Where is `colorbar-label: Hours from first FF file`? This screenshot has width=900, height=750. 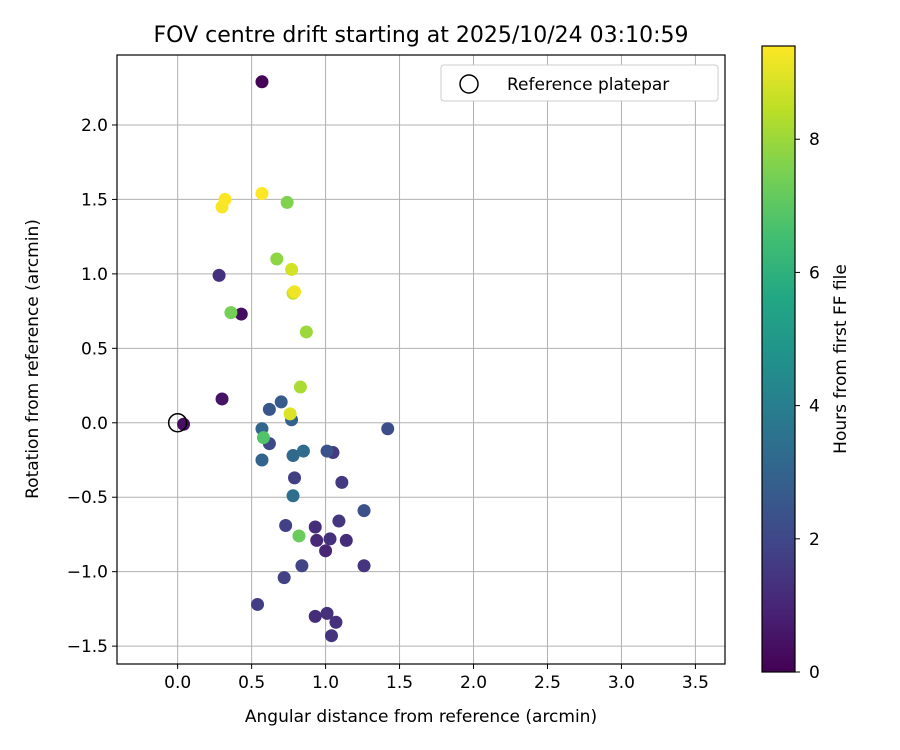
colorbar-label: Hours from first FF file is located at coordinates (841, 359).